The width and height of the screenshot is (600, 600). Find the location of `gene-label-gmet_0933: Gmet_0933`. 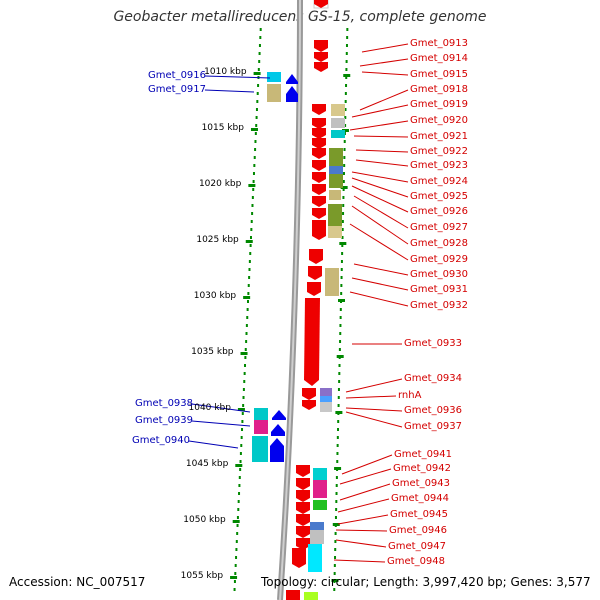

gene-label-gmet_0933: Gmet_0933 is located at coordinates (433, 343).